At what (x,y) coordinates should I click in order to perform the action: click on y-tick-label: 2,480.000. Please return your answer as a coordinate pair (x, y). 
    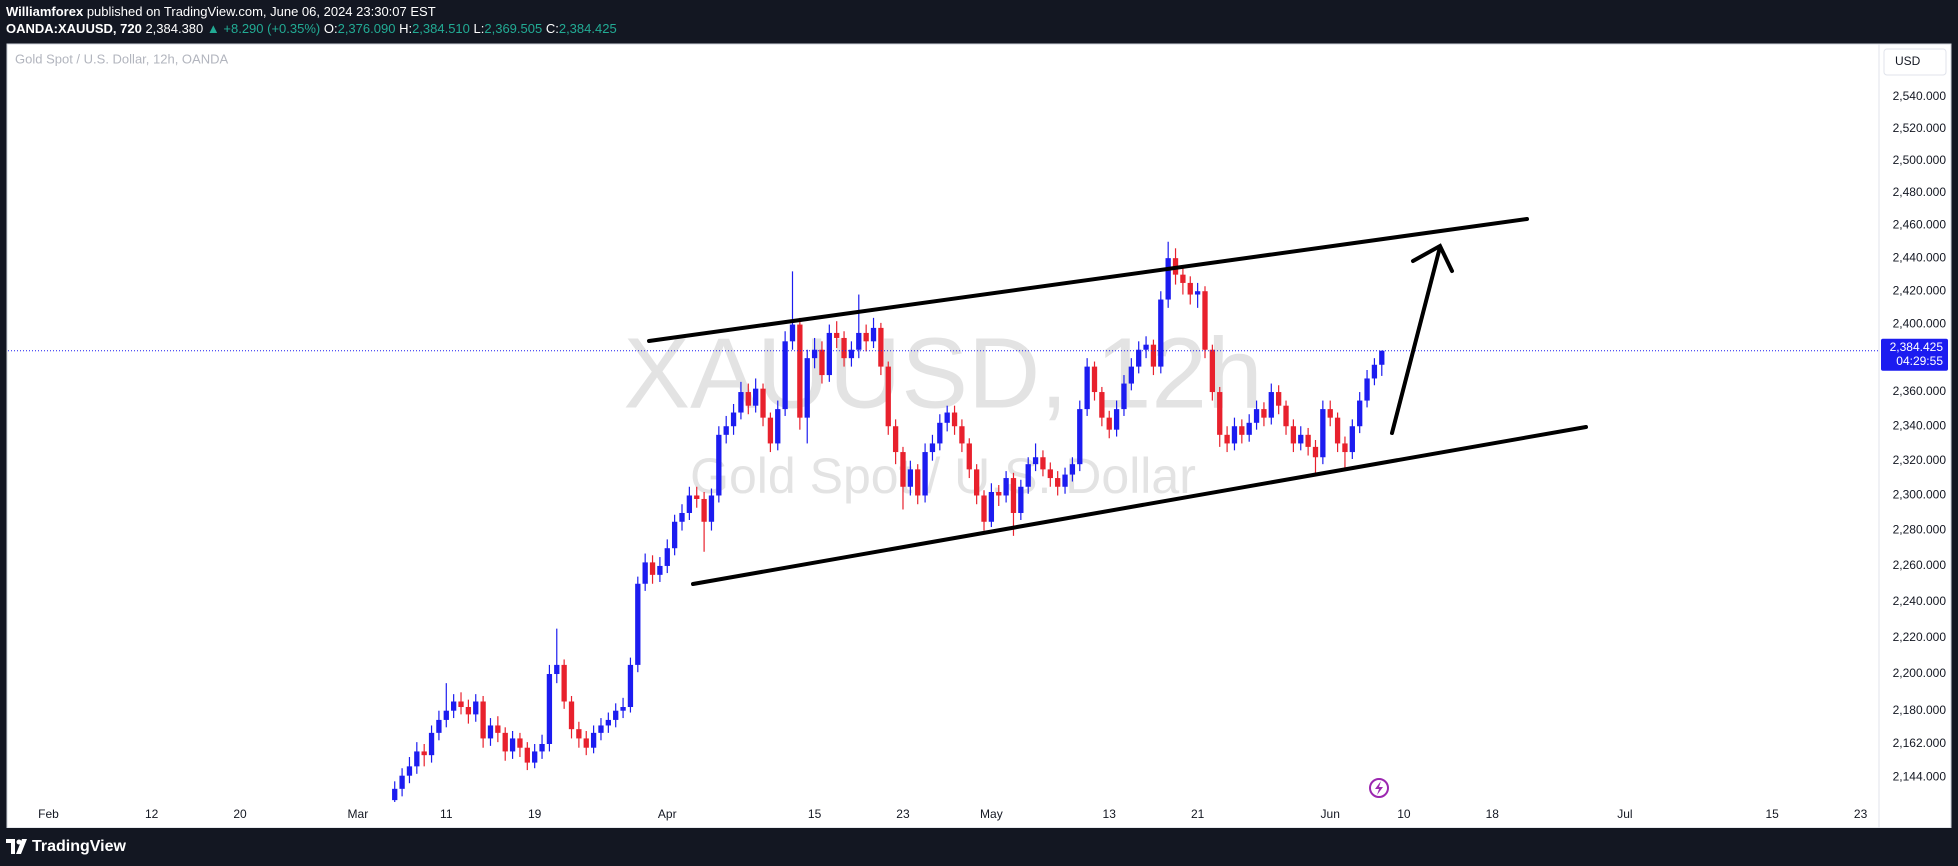
    Looking at the image, I should click on (1920, 192).